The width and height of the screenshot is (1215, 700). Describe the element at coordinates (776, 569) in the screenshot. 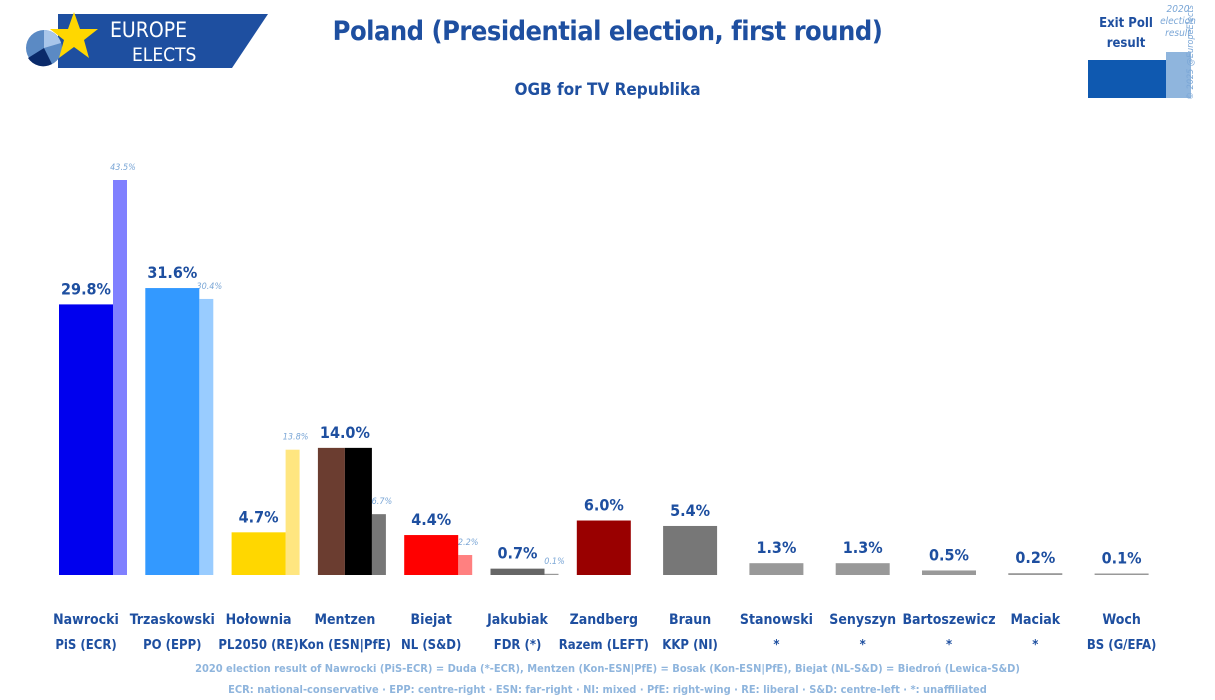

I see `bar-exit-poll-stanowski` at that location.